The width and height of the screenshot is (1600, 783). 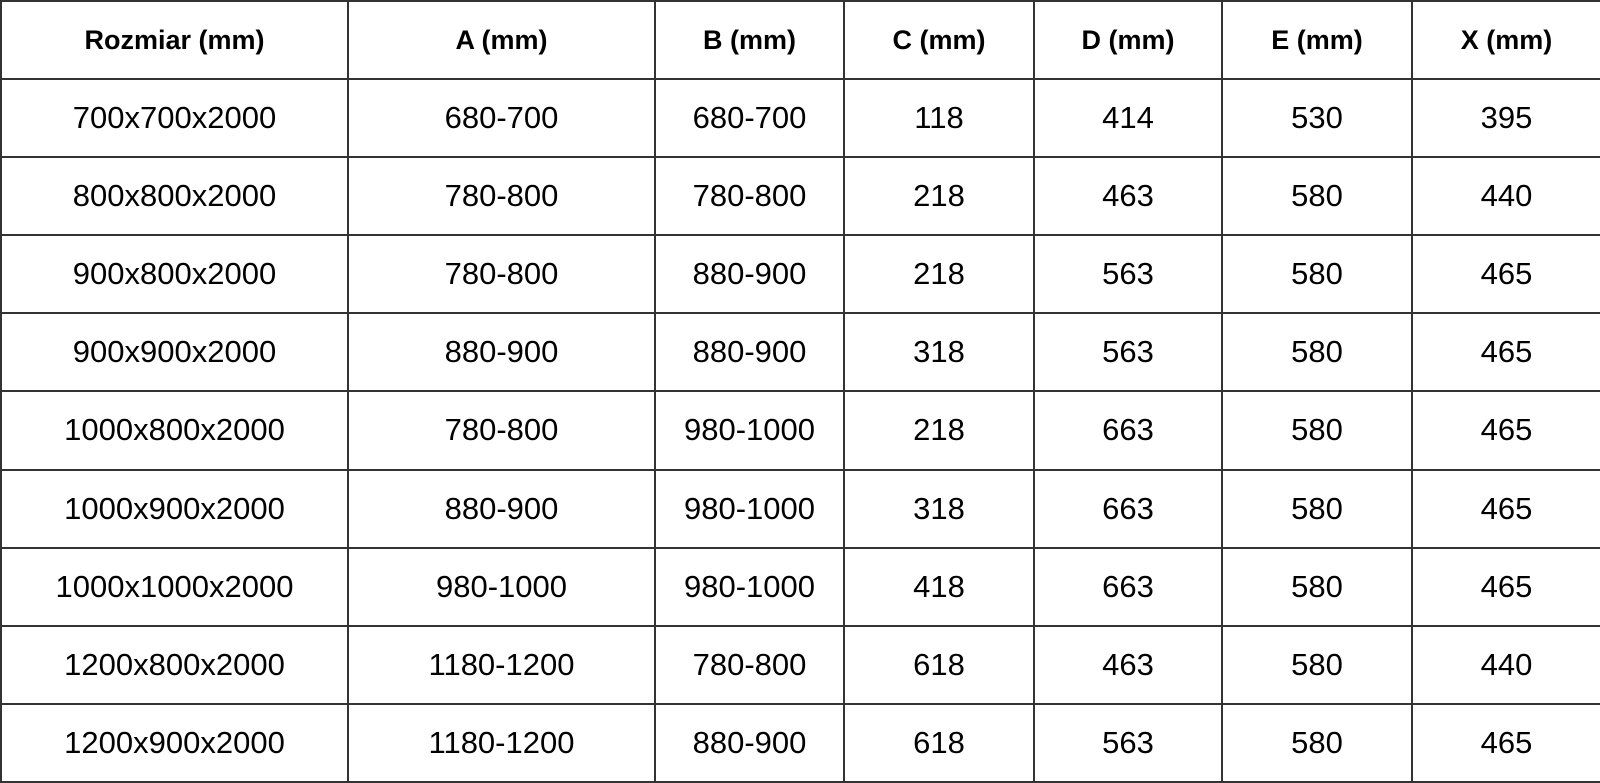 I want to click on table-row: 700x700x2000 680-700 680-700 118 414 530 395, so click(x=800, y=118).